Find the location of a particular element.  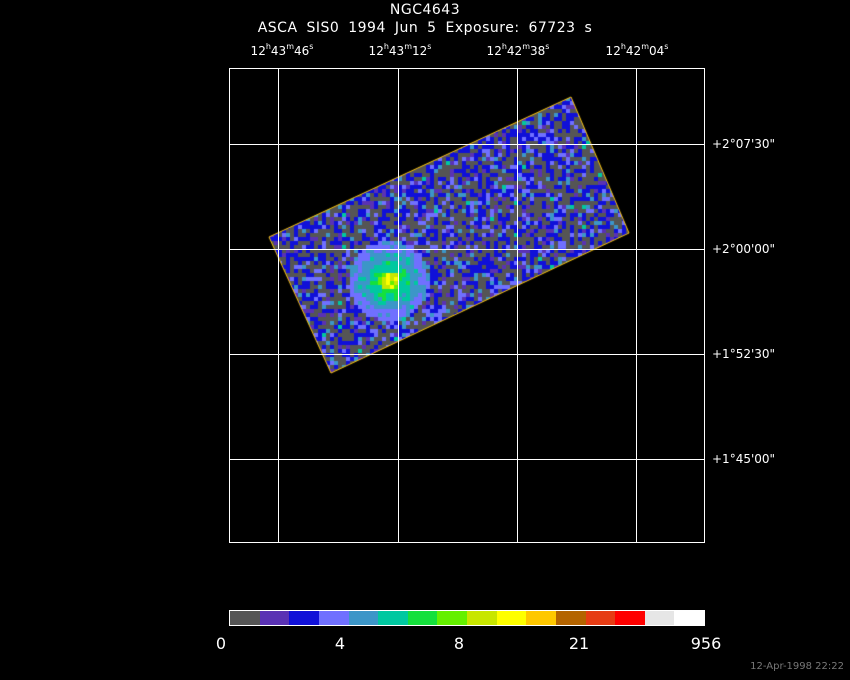

image-subtitle: ASCA SIS0 1994 Jun 5 Exposure: 67723 s is located at coordinates (425, 28).